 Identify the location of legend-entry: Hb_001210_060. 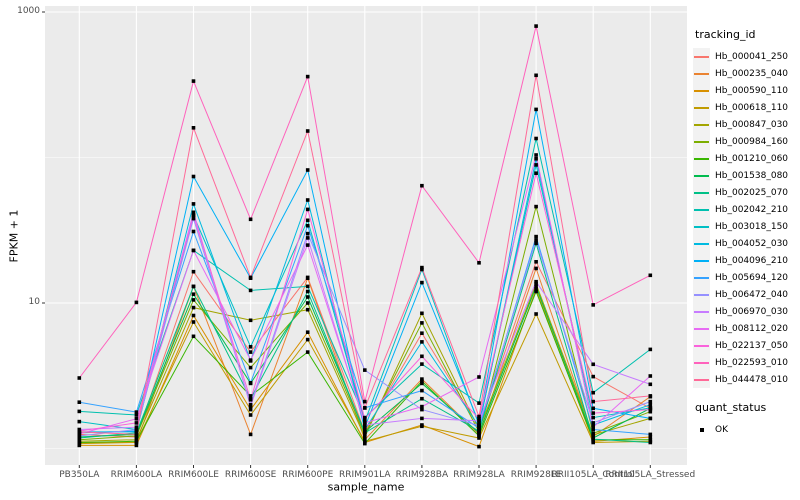
(740, 158).